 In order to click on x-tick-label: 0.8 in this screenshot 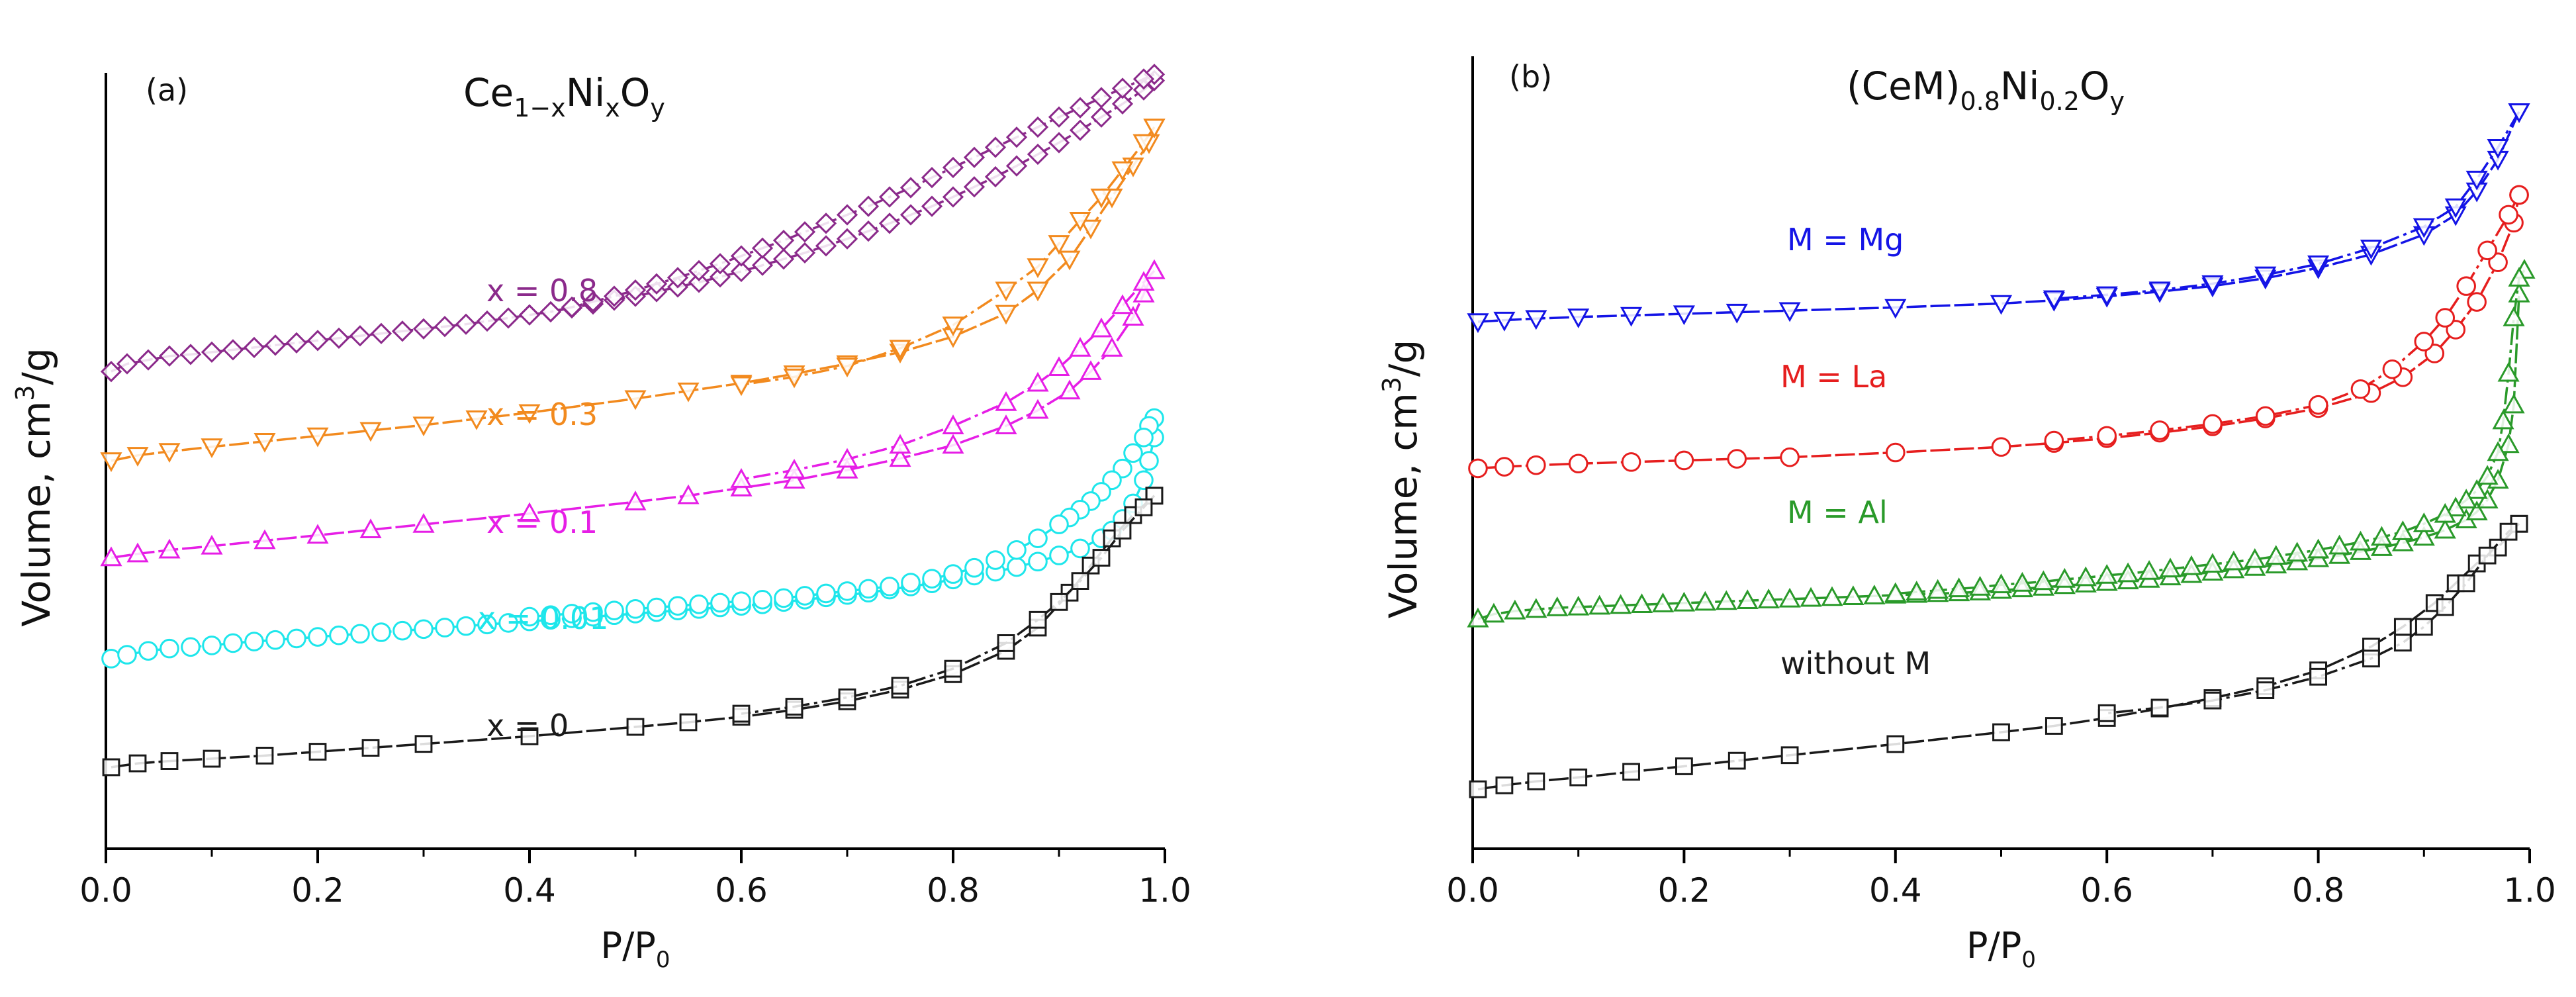, I will do `click(954, 890)`.